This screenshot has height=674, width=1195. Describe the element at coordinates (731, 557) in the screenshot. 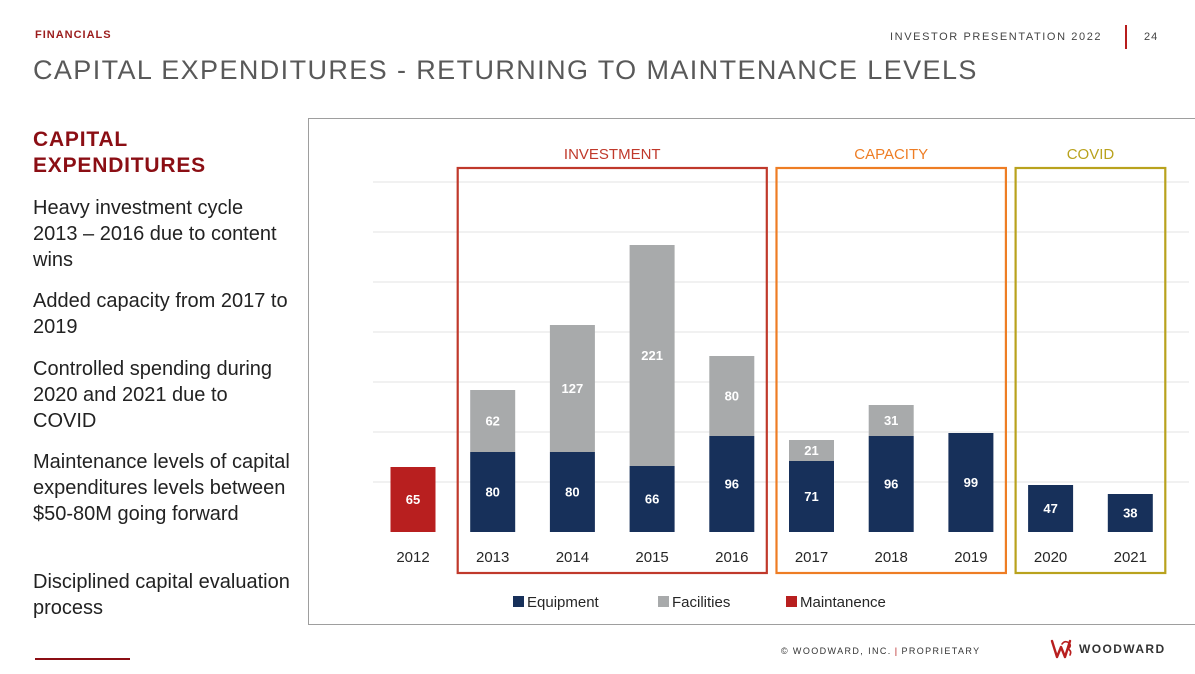

I see `x-tick-label: 2016` at that location.